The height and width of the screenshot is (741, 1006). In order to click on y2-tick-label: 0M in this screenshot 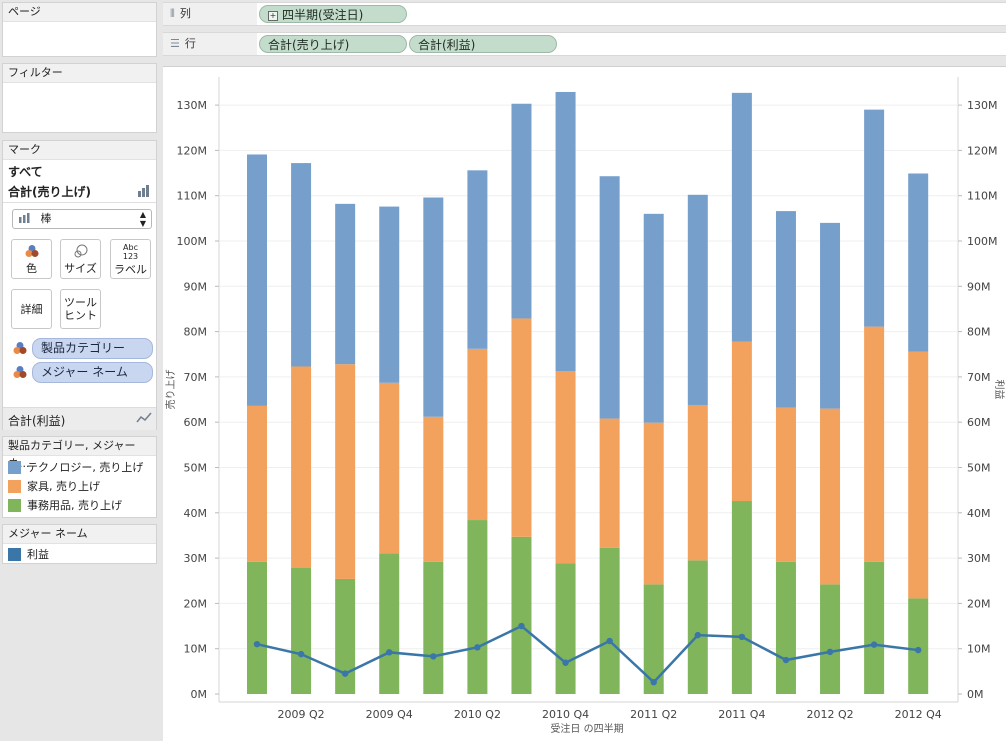, I will do `click(975, 694)`.